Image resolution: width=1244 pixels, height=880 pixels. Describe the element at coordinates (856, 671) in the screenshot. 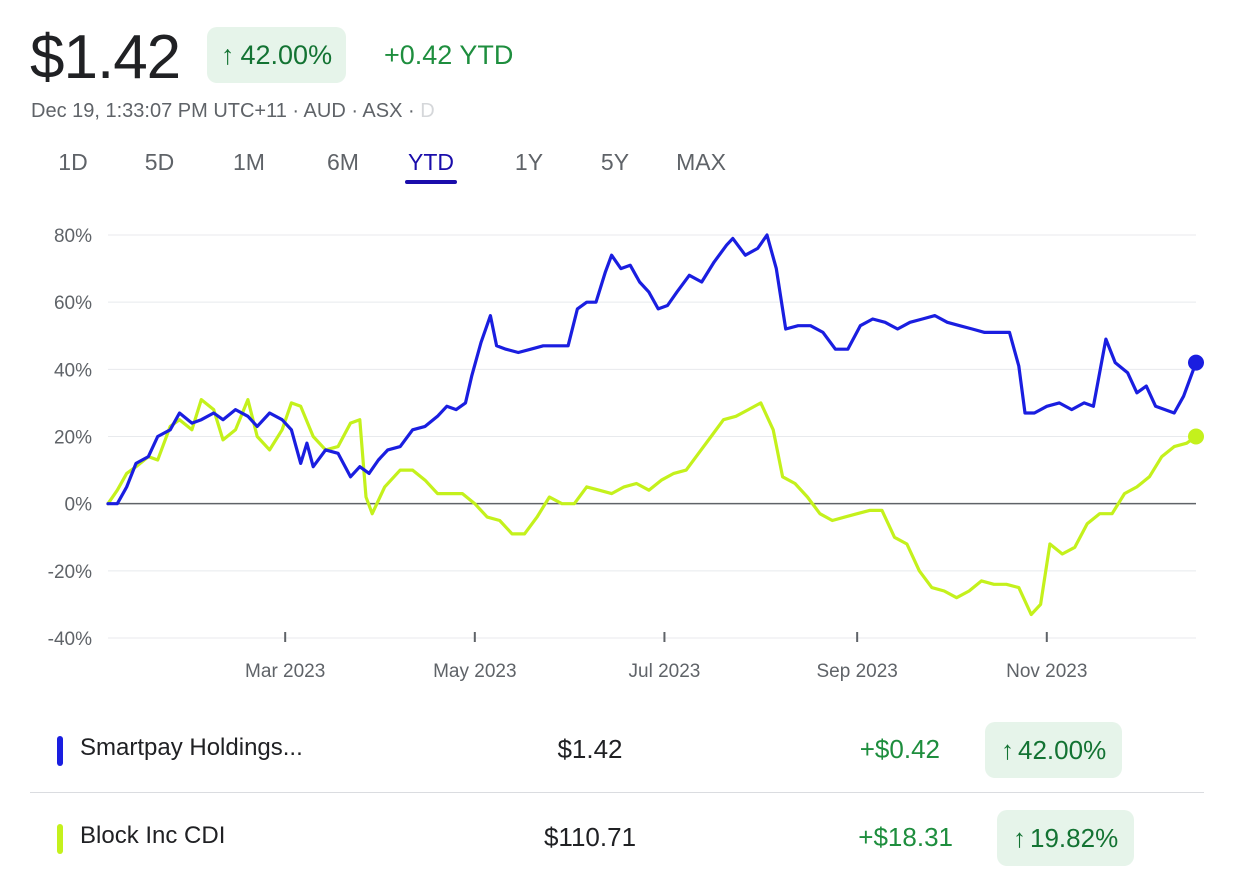

I see `x-tick-label: Sep 2023` at that location.